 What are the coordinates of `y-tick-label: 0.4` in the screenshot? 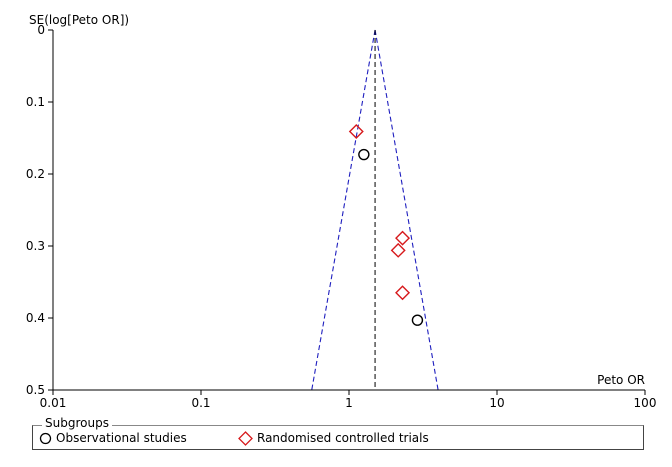 It's located at (35, 318).